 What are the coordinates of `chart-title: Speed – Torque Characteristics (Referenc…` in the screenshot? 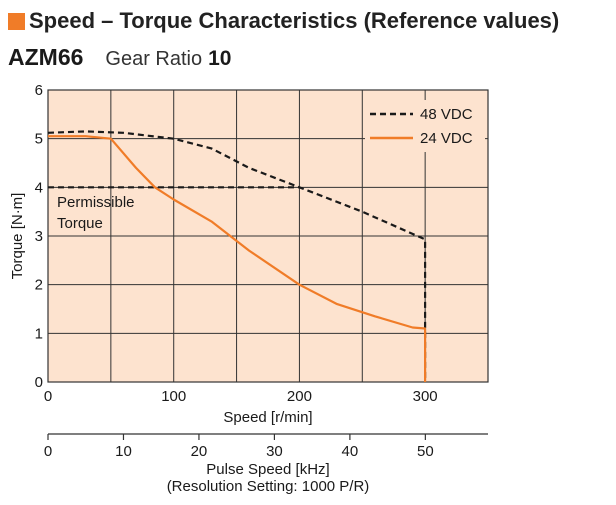 It's located at (294, 20).